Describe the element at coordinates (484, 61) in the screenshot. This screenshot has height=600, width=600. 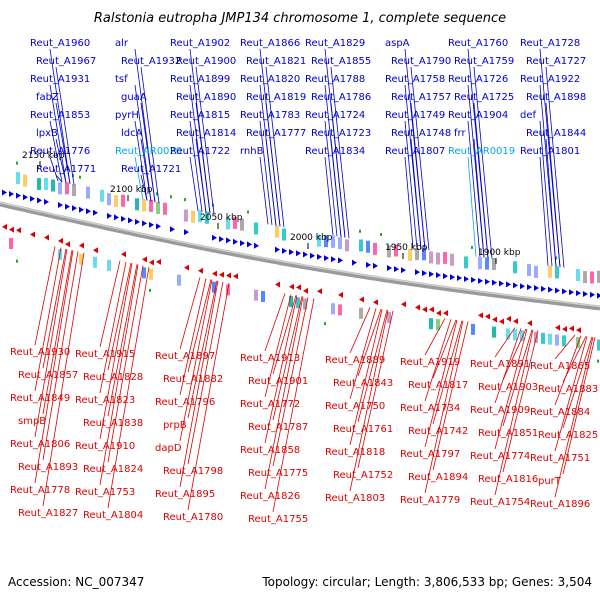
I see `gene-label-forward: Reut_A1759` at that location.